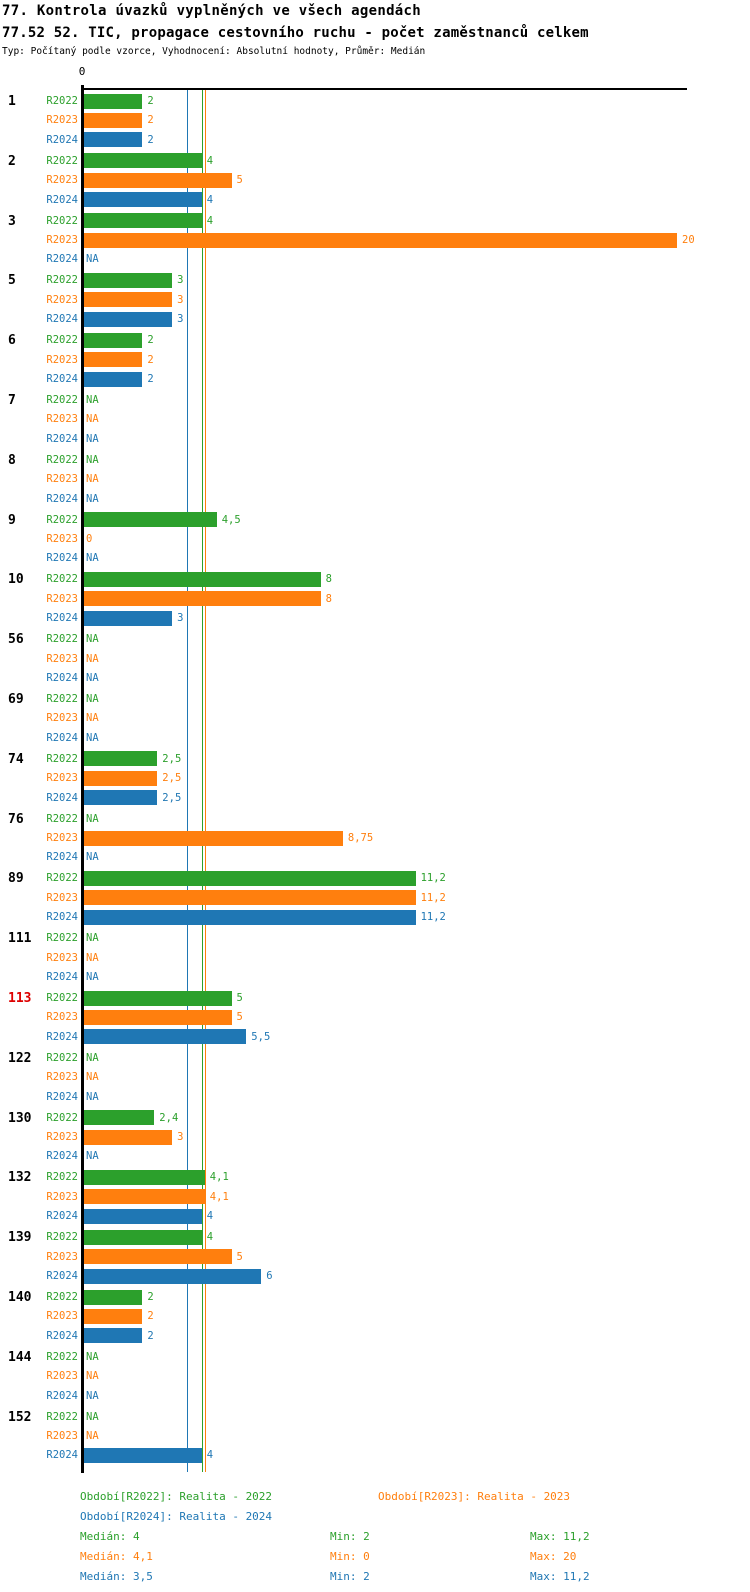 The height and width of the screenshot is (1592, 750). I want to click on group-id-label: 111, so click(20, 939).